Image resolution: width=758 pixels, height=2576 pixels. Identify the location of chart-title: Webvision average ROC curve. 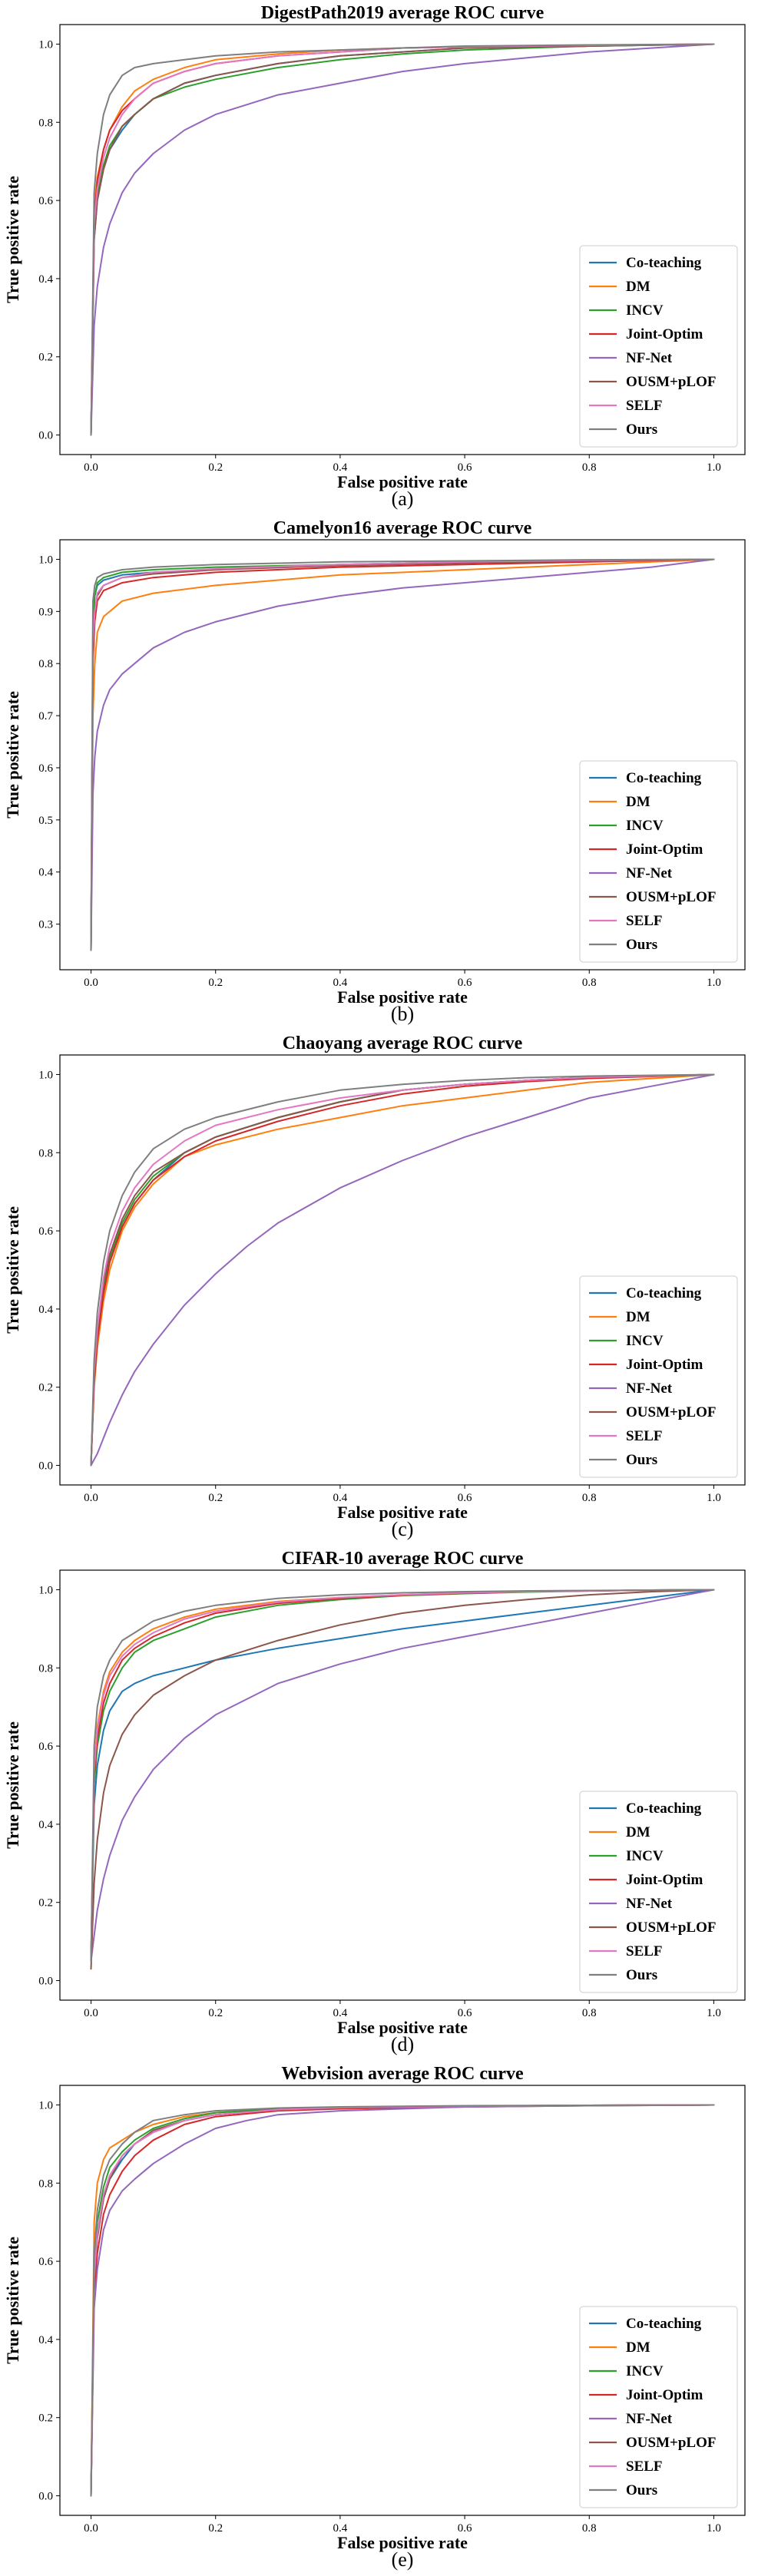
(402, 2074).